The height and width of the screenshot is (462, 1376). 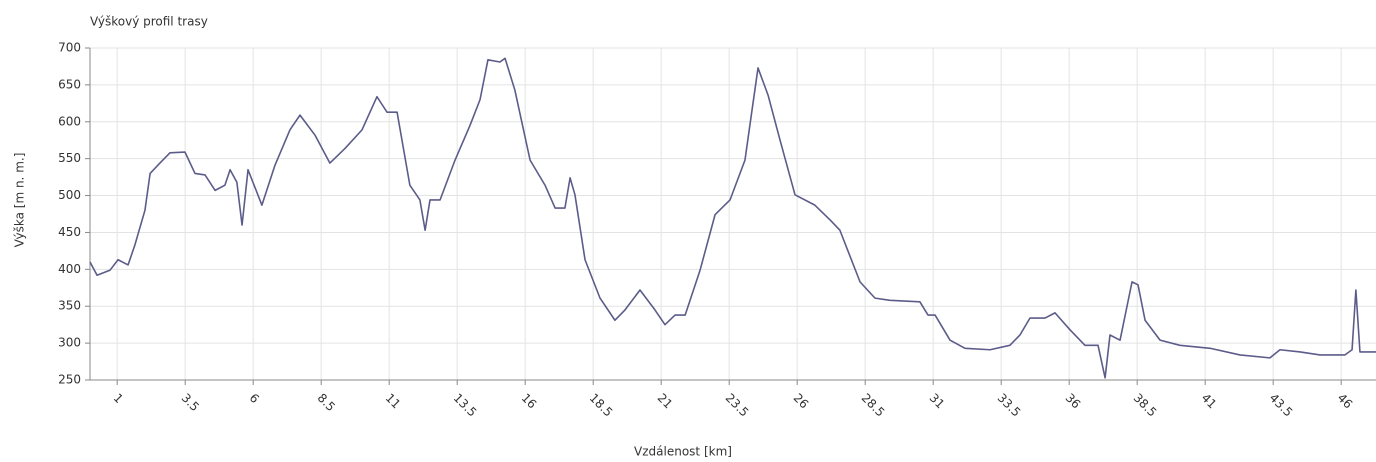 What do you see at coordinates (69, 306) in the screenshot?
I see `y-tick-label: 350` at bounding box center [69, 306].